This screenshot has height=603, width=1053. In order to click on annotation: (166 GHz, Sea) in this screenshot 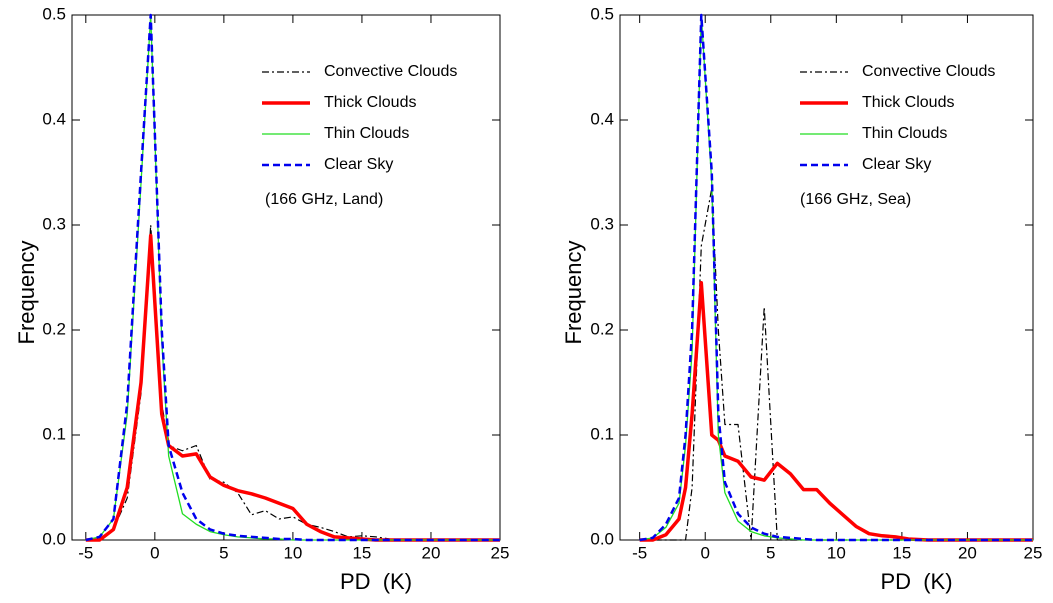, I will do `click(855, 199)`.